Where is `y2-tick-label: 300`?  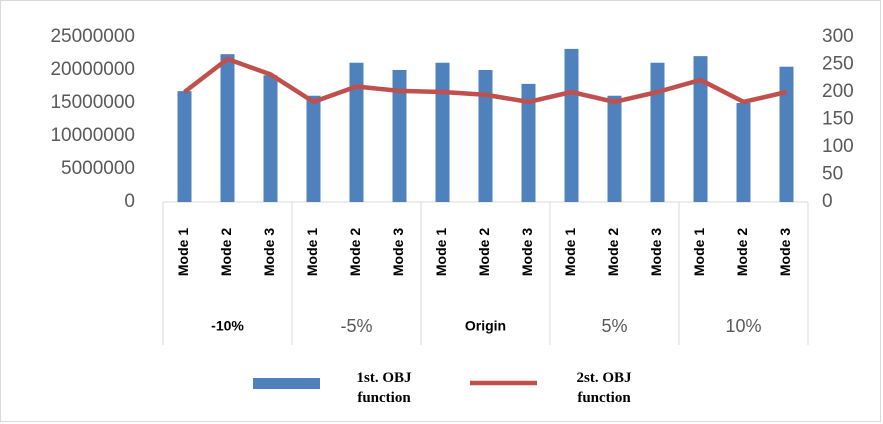 y2-tick-label: 300 is located at coordinates (838, 36).